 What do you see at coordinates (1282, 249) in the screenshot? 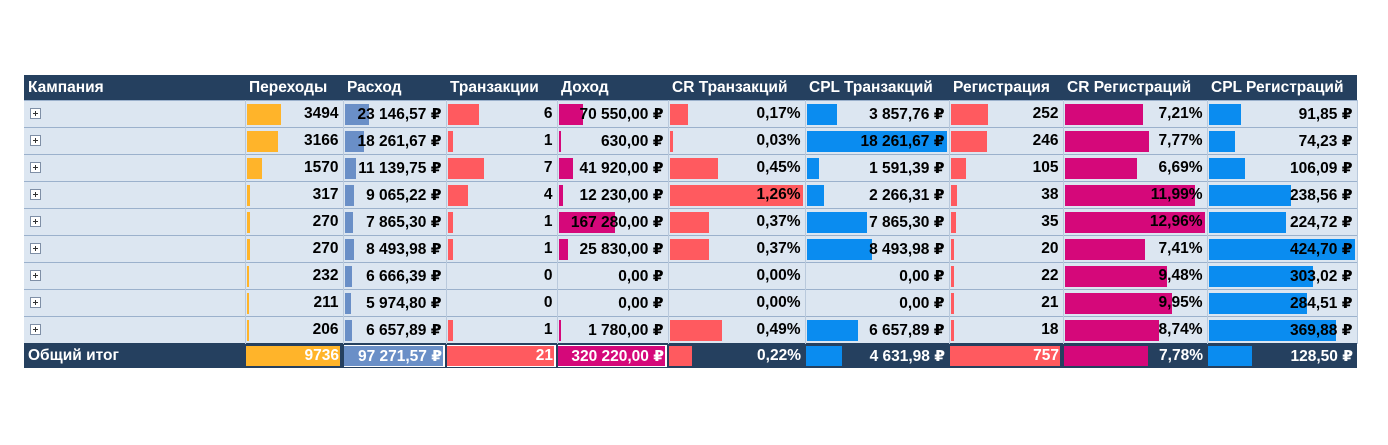
I see `cell-cpl-registrations: 424,70 ₽` at bounding box center [1282, 249].